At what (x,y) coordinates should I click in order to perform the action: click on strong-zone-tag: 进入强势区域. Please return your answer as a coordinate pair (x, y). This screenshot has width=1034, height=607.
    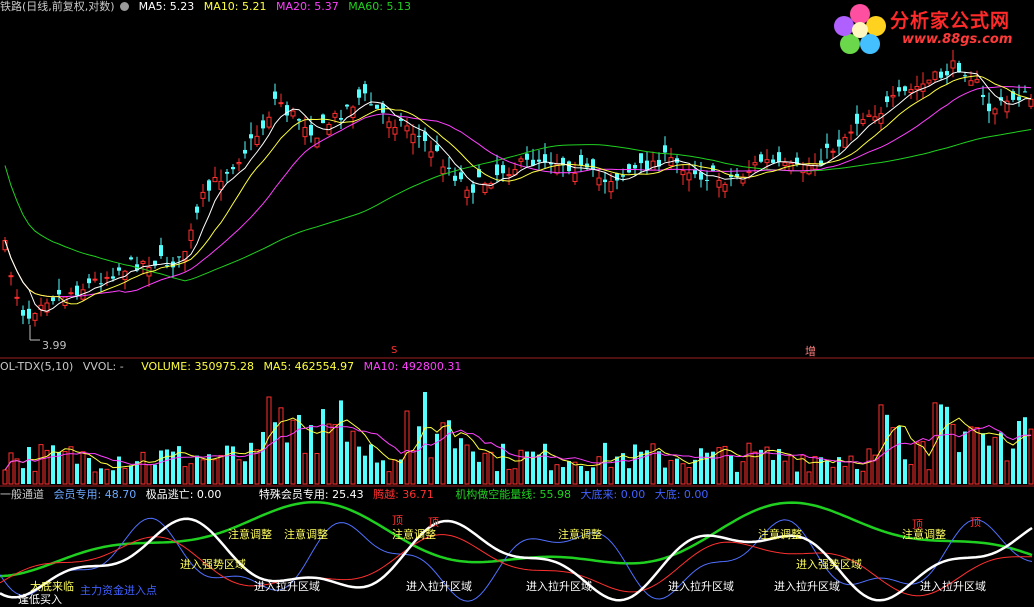
    Looking at the image, I should click on (213, 564).